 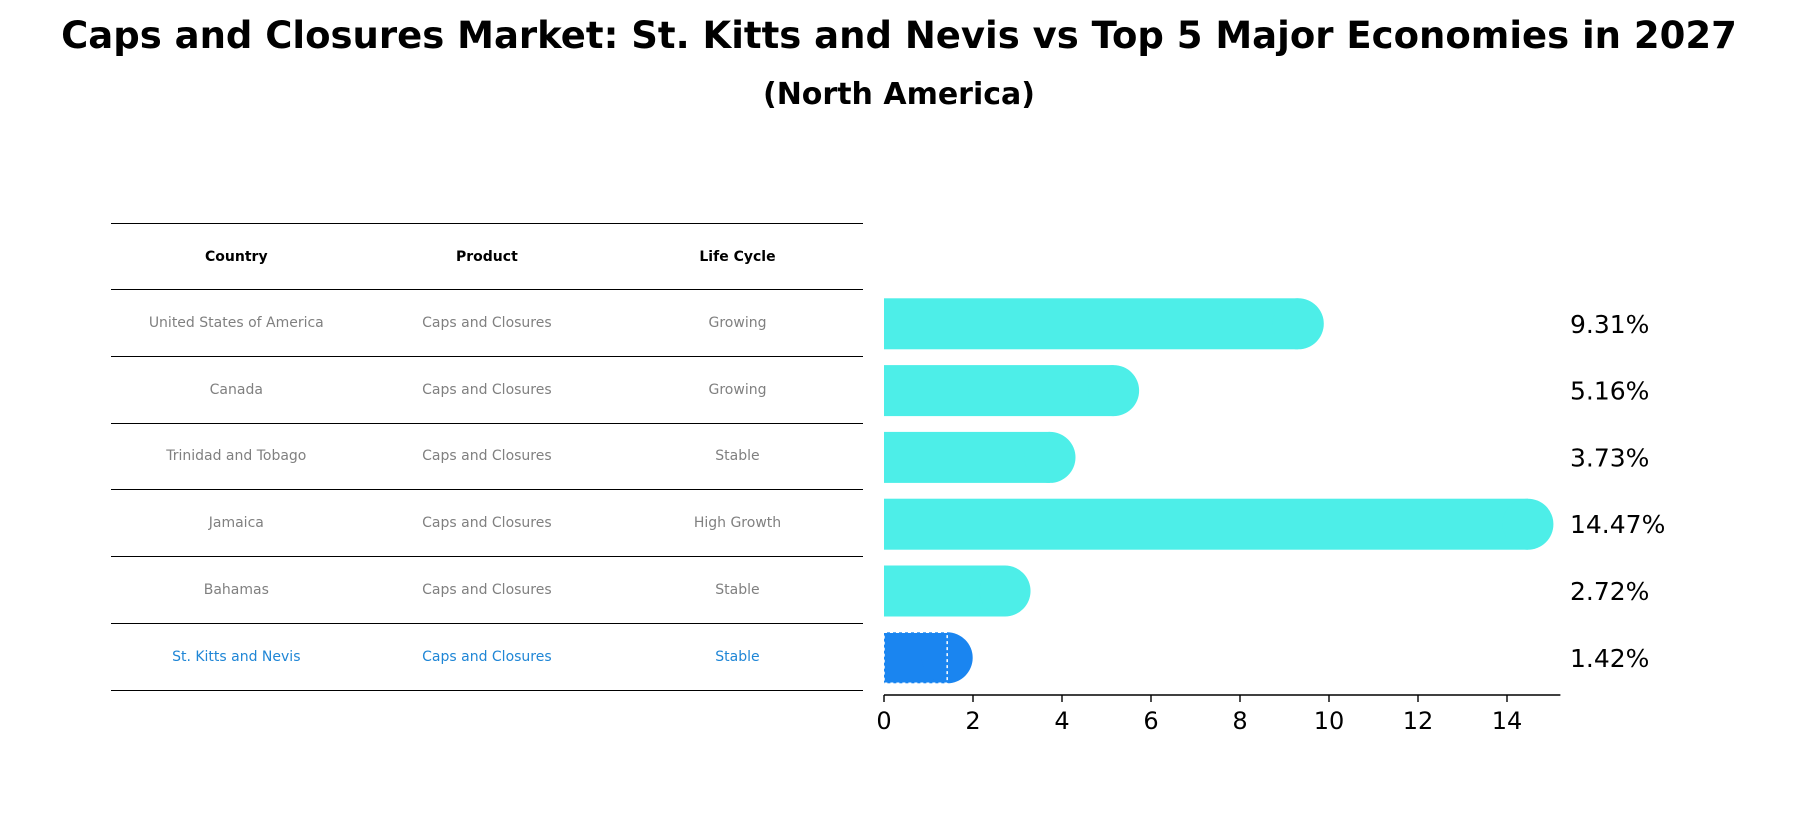 I want to click on x-tick-label: 2, so click(x=972, y=721).